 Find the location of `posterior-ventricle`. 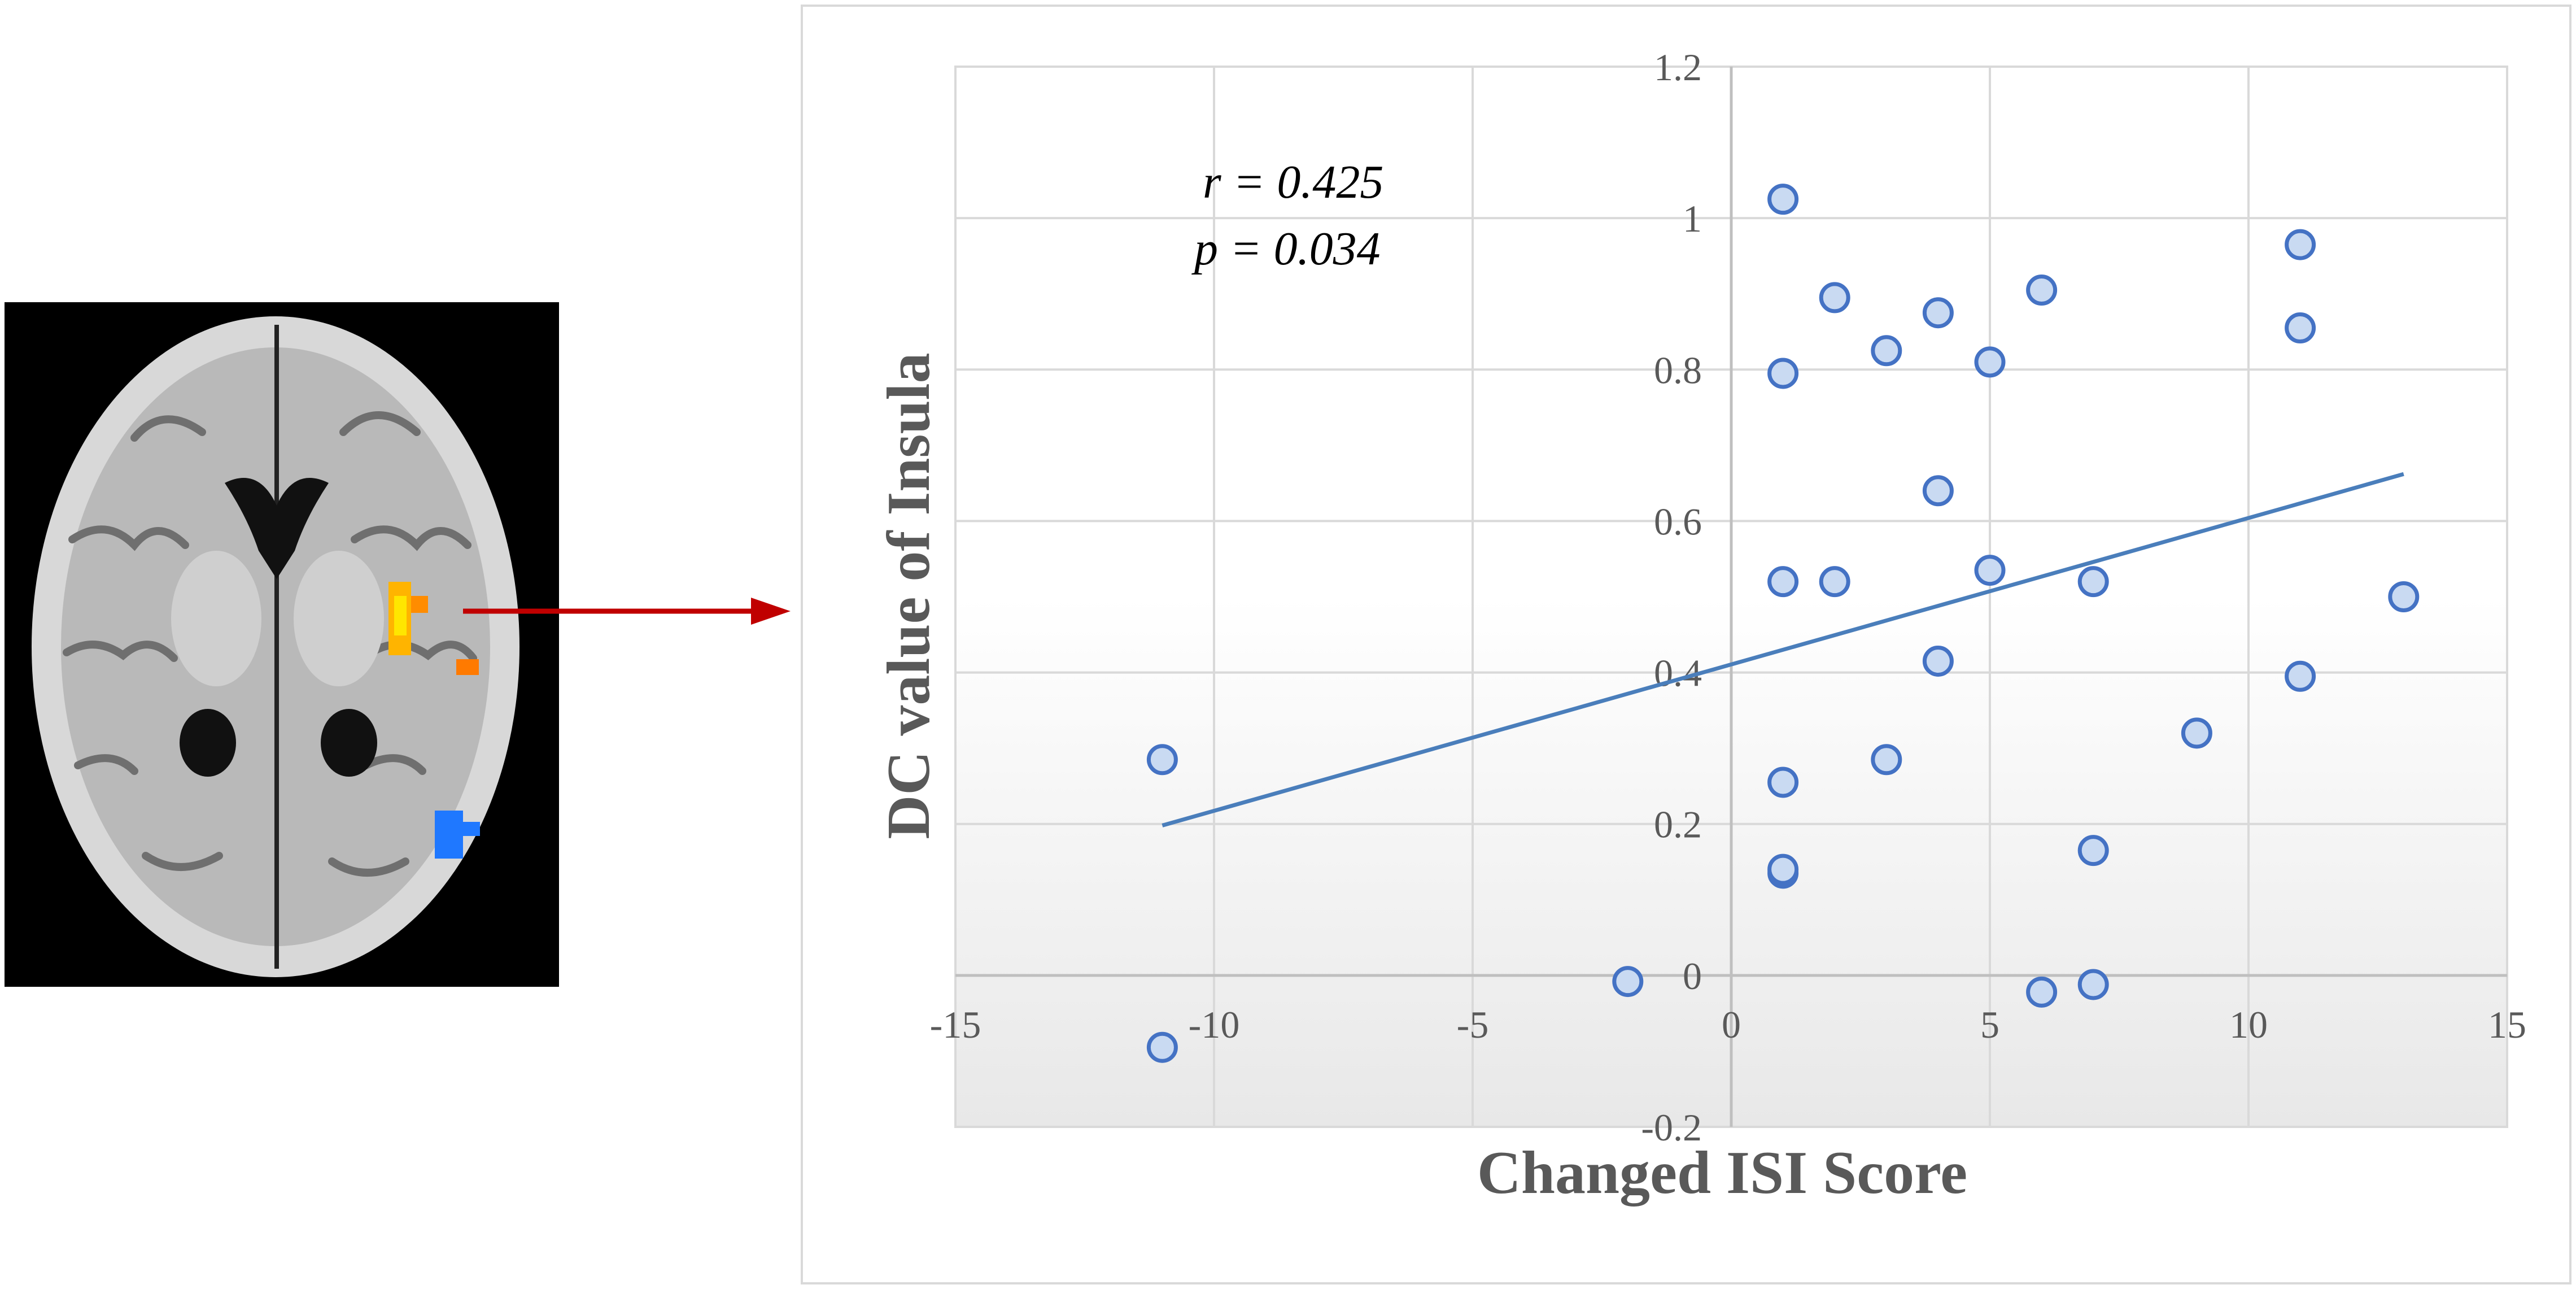

posterior-ventricle is located at coordinates (208, 743).